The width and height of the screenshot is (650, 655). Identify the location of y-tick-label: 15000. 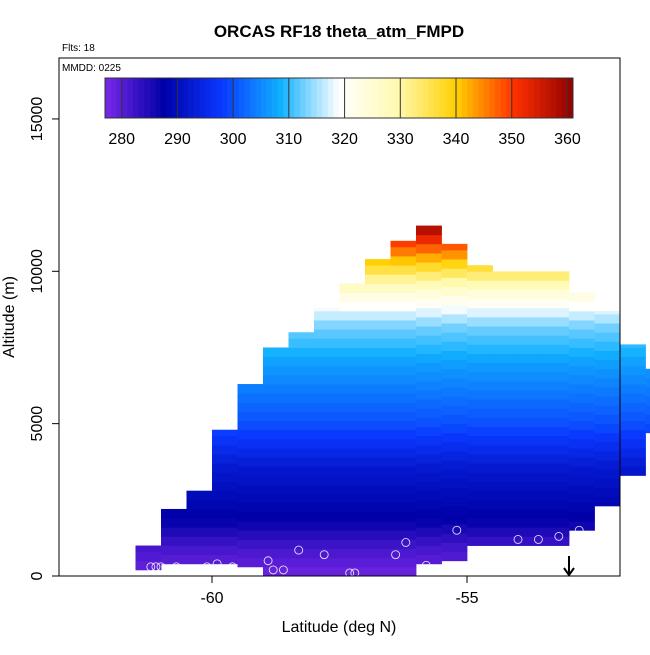
(37, 119).